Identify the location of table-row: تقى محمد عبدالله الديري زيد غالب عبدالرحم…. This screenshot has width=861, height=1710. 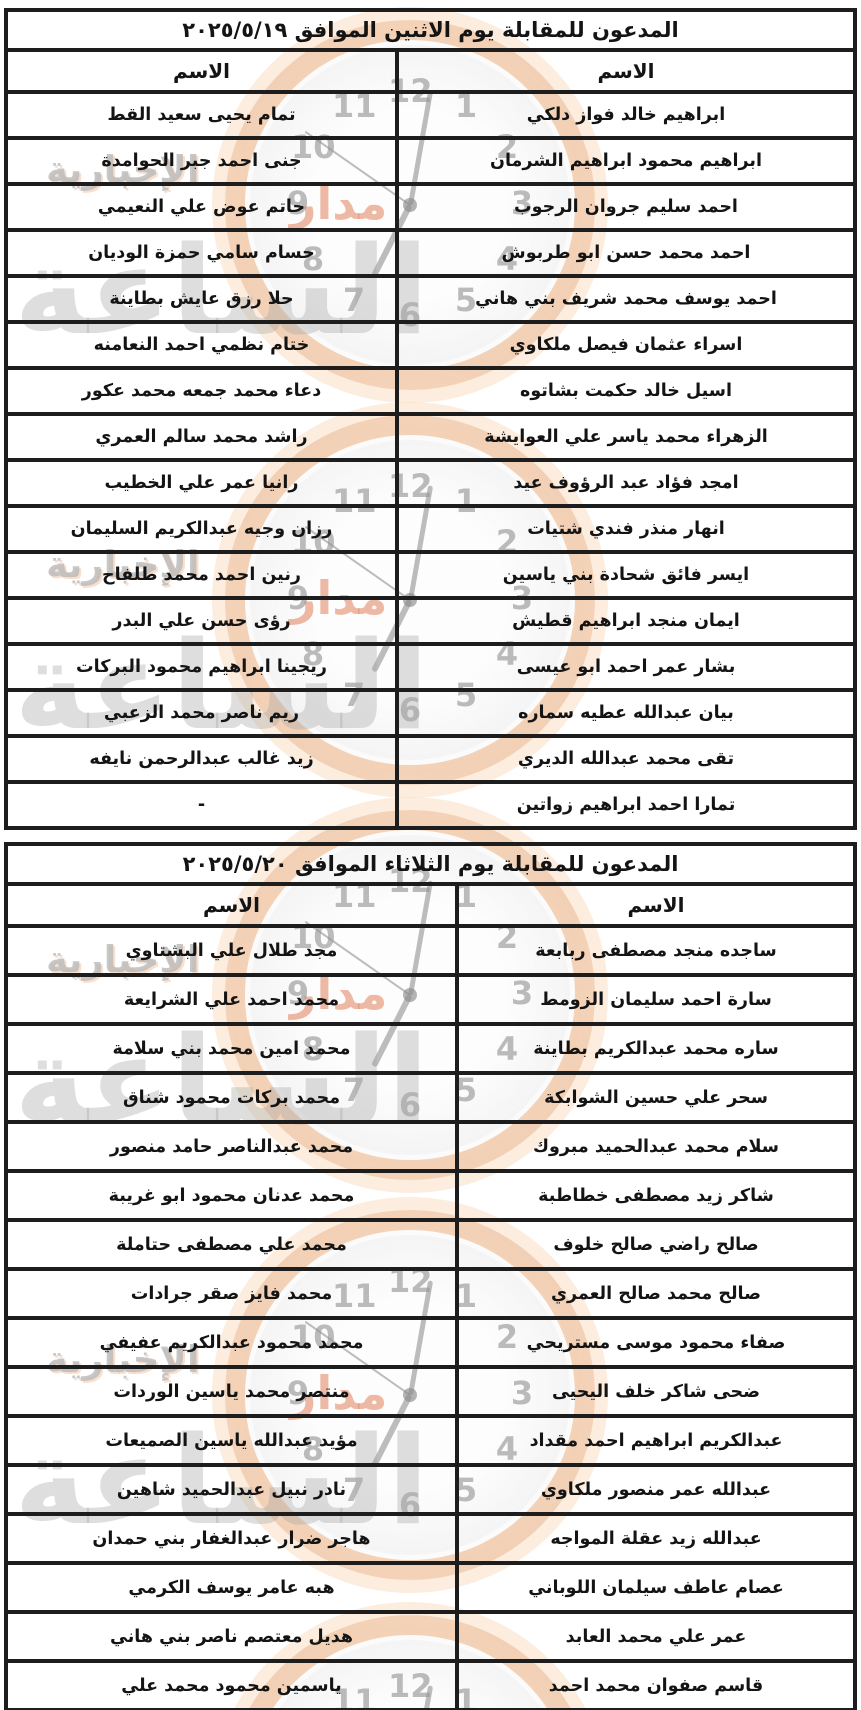
(430, 759).